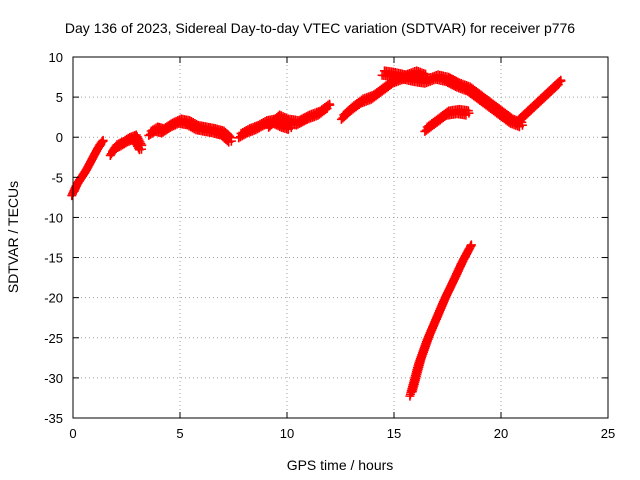 This screenshot has width=640, height=480. Describe the element at coordinates (394, 433) in the screenshot. I see `x-tick-label: 15` at that location.